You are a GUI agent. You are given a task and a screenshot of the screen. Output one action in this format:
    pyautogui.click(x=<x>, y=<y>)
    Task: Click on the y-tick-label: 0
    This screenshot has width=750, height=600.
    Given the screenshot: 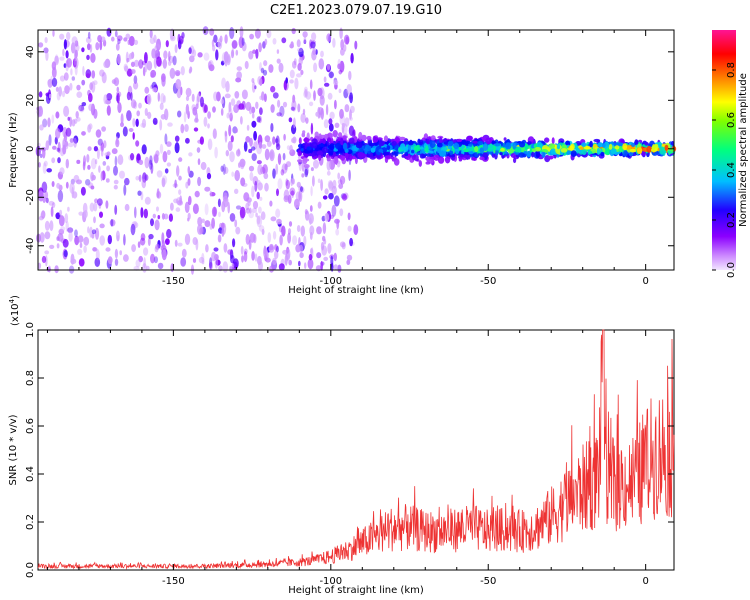 What is the action you would take?
    pyautogui.click(x=30, y=149)
    